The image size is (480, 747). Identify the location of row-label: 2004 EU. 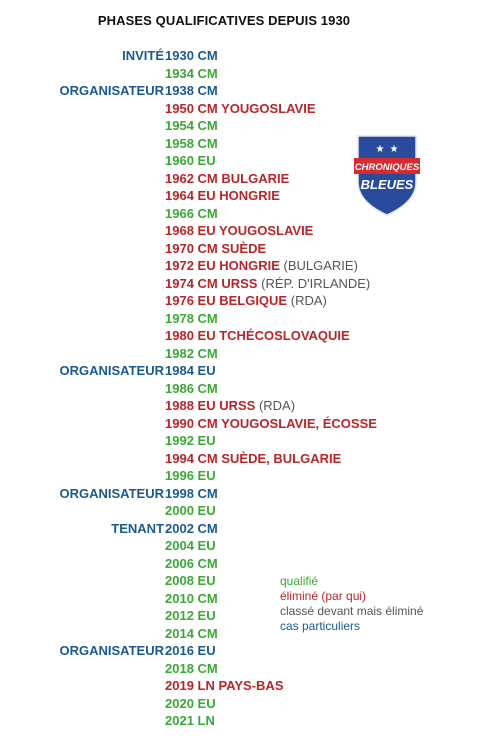
(190, 545).